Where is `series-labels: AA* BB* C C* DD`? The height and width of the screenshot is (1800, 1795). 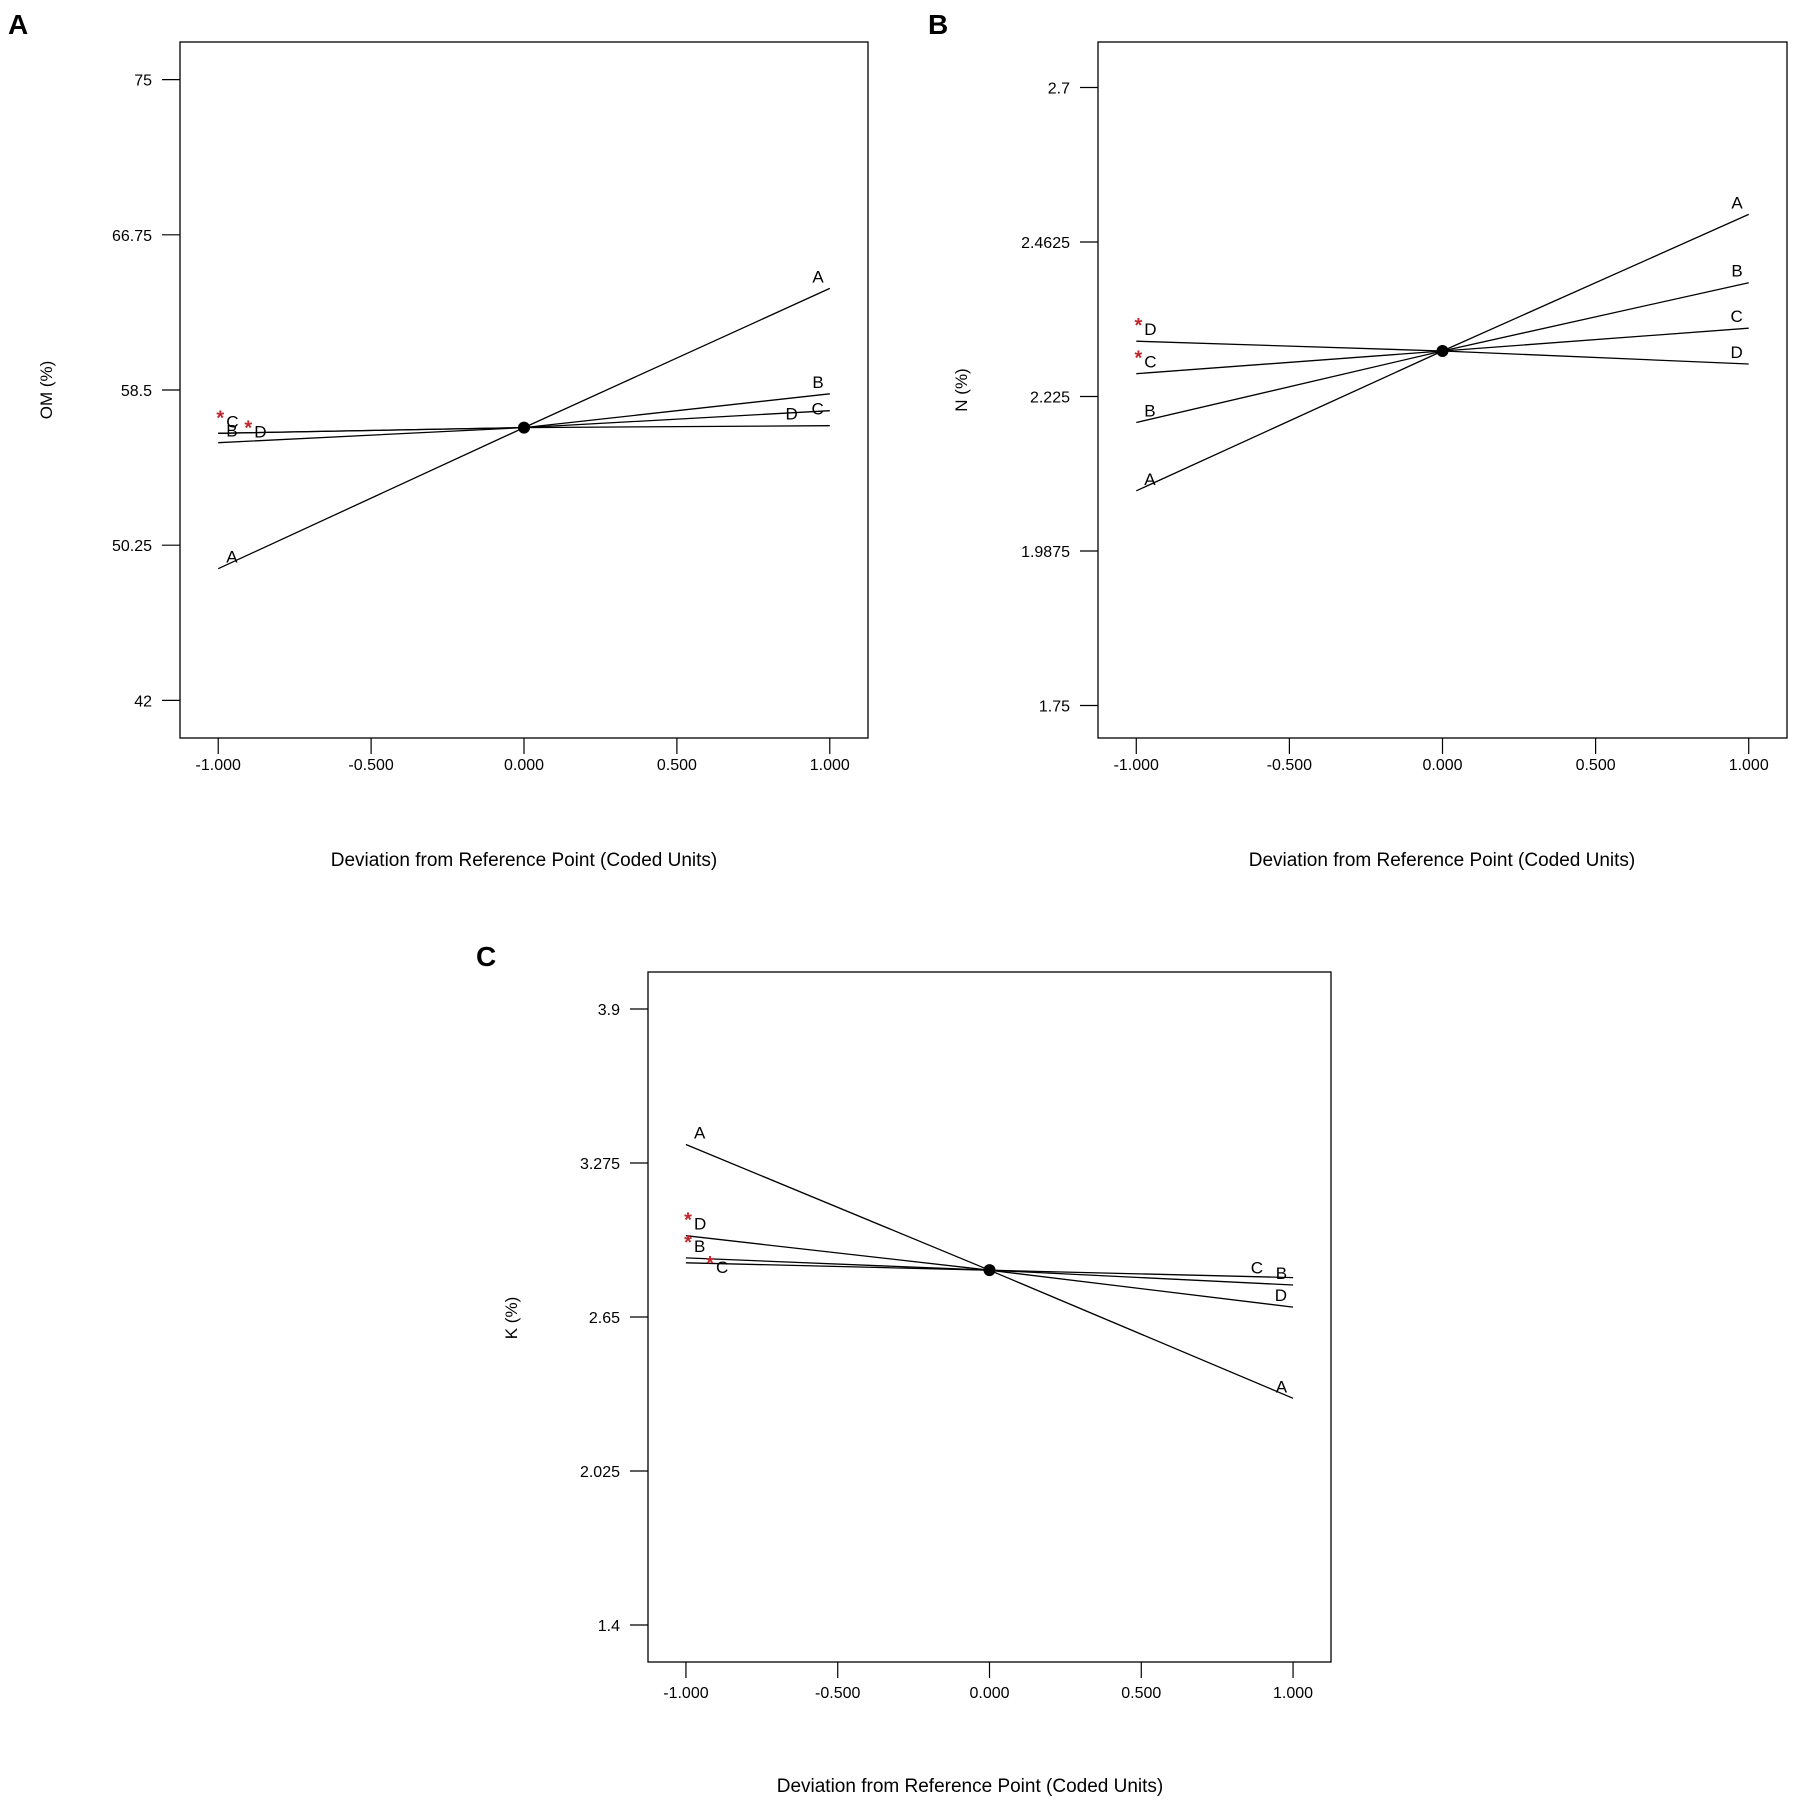
series-labels: AA* BB* C C* DD is located at coordinates (986, 1260).